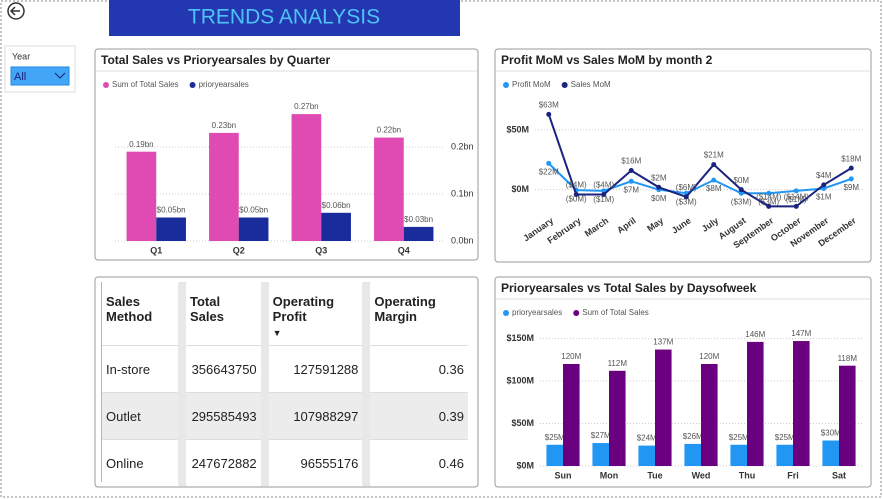 This screenshot has width=883, height=499. What do you see at coordinates (225, 314) in the screenshot?
I see `column-header: Total Sales` at bounding box center [225, 314].